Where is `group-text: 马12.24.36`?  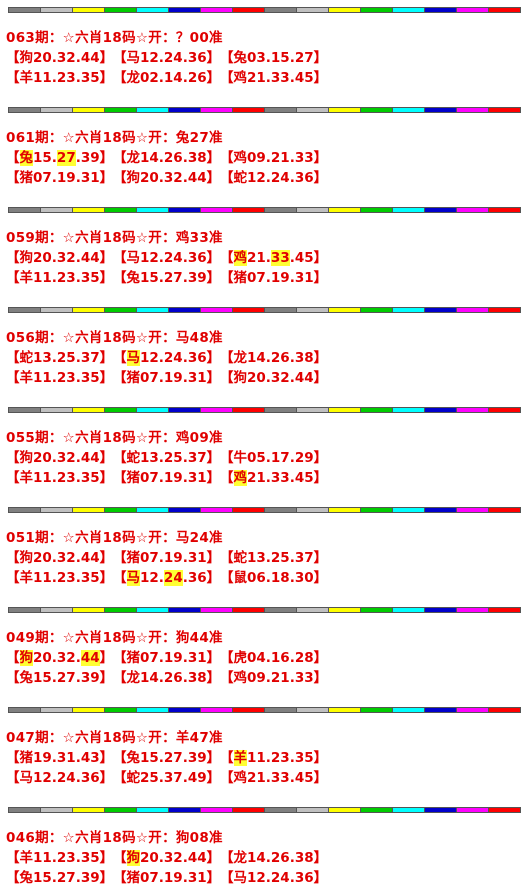 group-text: 马12.24.36 is located at coordinates (59, 778).